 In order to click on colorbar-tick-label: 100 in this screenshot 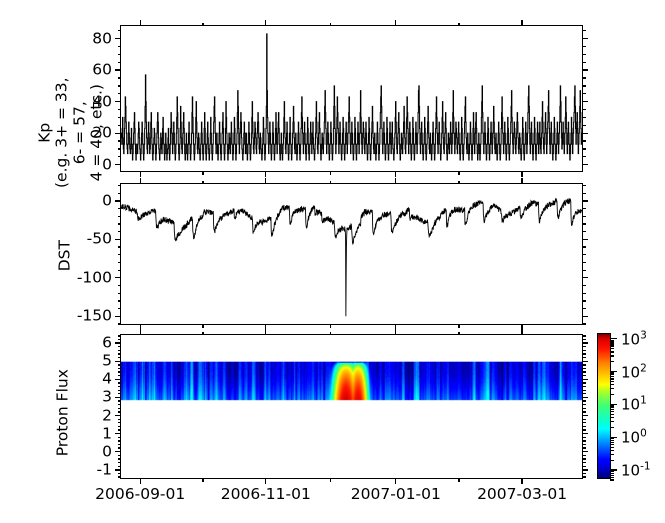, I will do `click(634, 437)`.